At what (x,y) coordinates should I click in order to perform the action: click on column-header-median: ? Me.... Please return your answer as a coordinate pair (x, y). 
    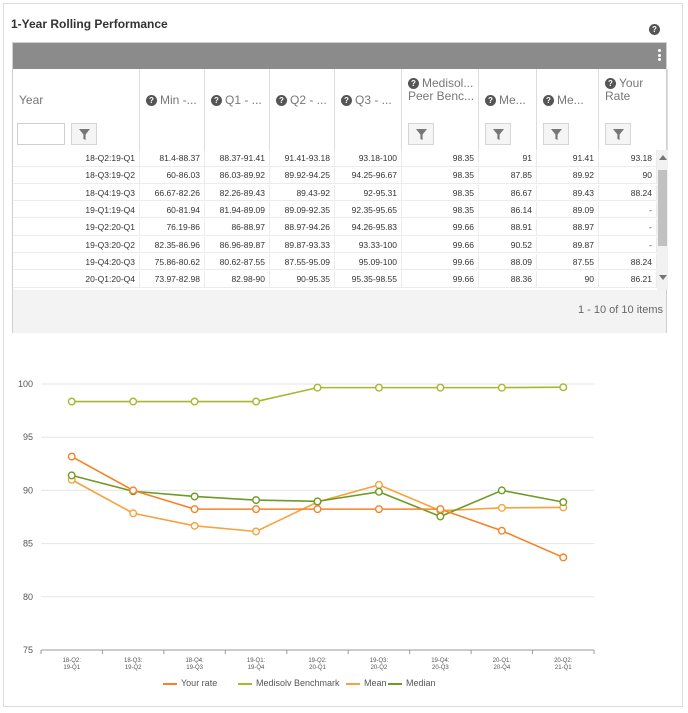
    Looking at the image, I should click on (568, 93).